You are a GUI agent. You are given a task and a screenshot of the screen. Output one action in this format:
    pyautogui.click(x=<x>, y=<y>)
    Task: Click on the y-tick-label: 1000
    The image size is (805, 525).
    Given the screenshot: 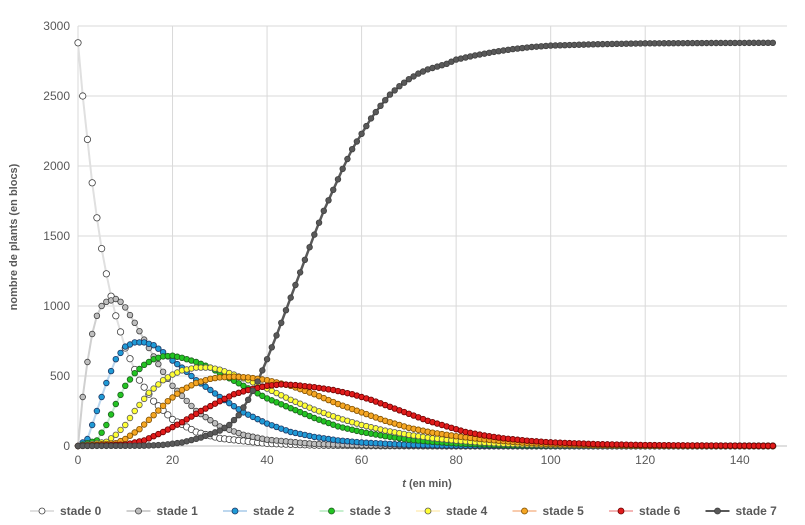 What is the action you would take?
    pyautogui.click(x=56, y=306)
    